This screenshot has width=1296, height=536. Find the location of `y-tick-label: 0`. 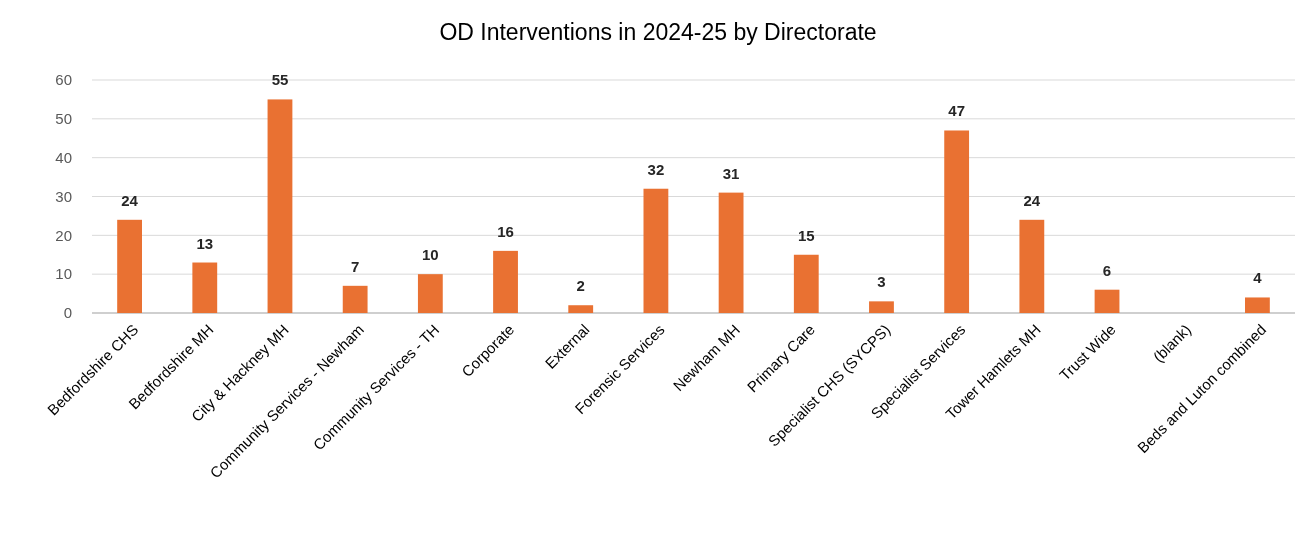

y-tick-label: 0 is located at coordinates (67, 313).